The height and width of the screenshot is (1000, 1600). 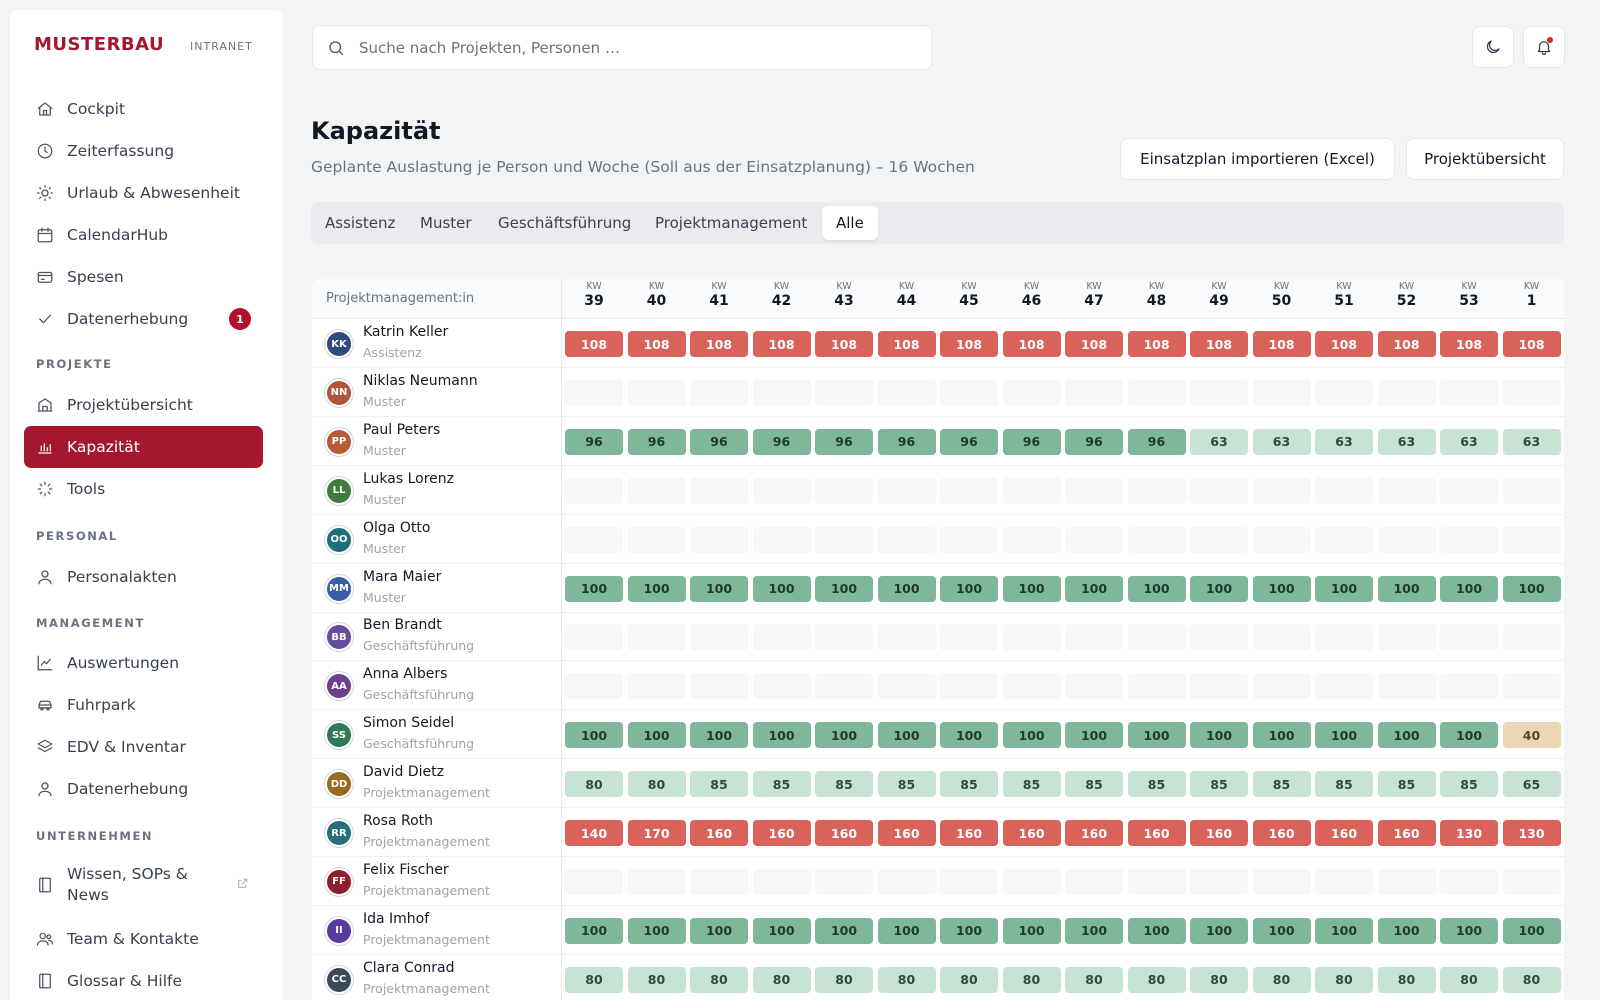 What do you see at coordinates (143, 705) in the screenshot?
I see `sidebar-item-fuhrpark: Fuhrpark` at bounding box center [143, 705].